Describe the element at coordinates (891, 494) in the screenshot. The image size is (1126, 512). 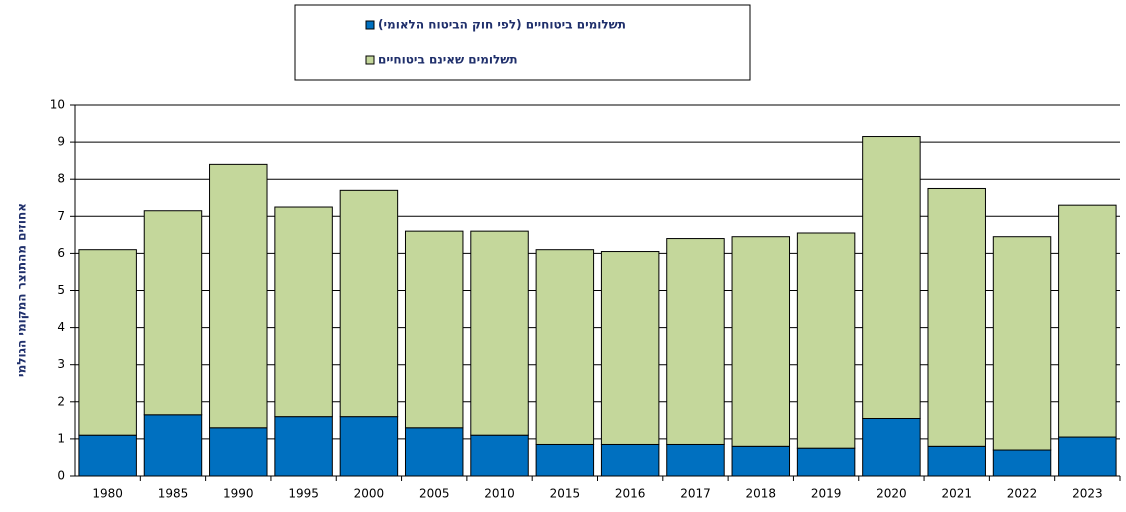
I see `x-tick-label: 2020` at that location.